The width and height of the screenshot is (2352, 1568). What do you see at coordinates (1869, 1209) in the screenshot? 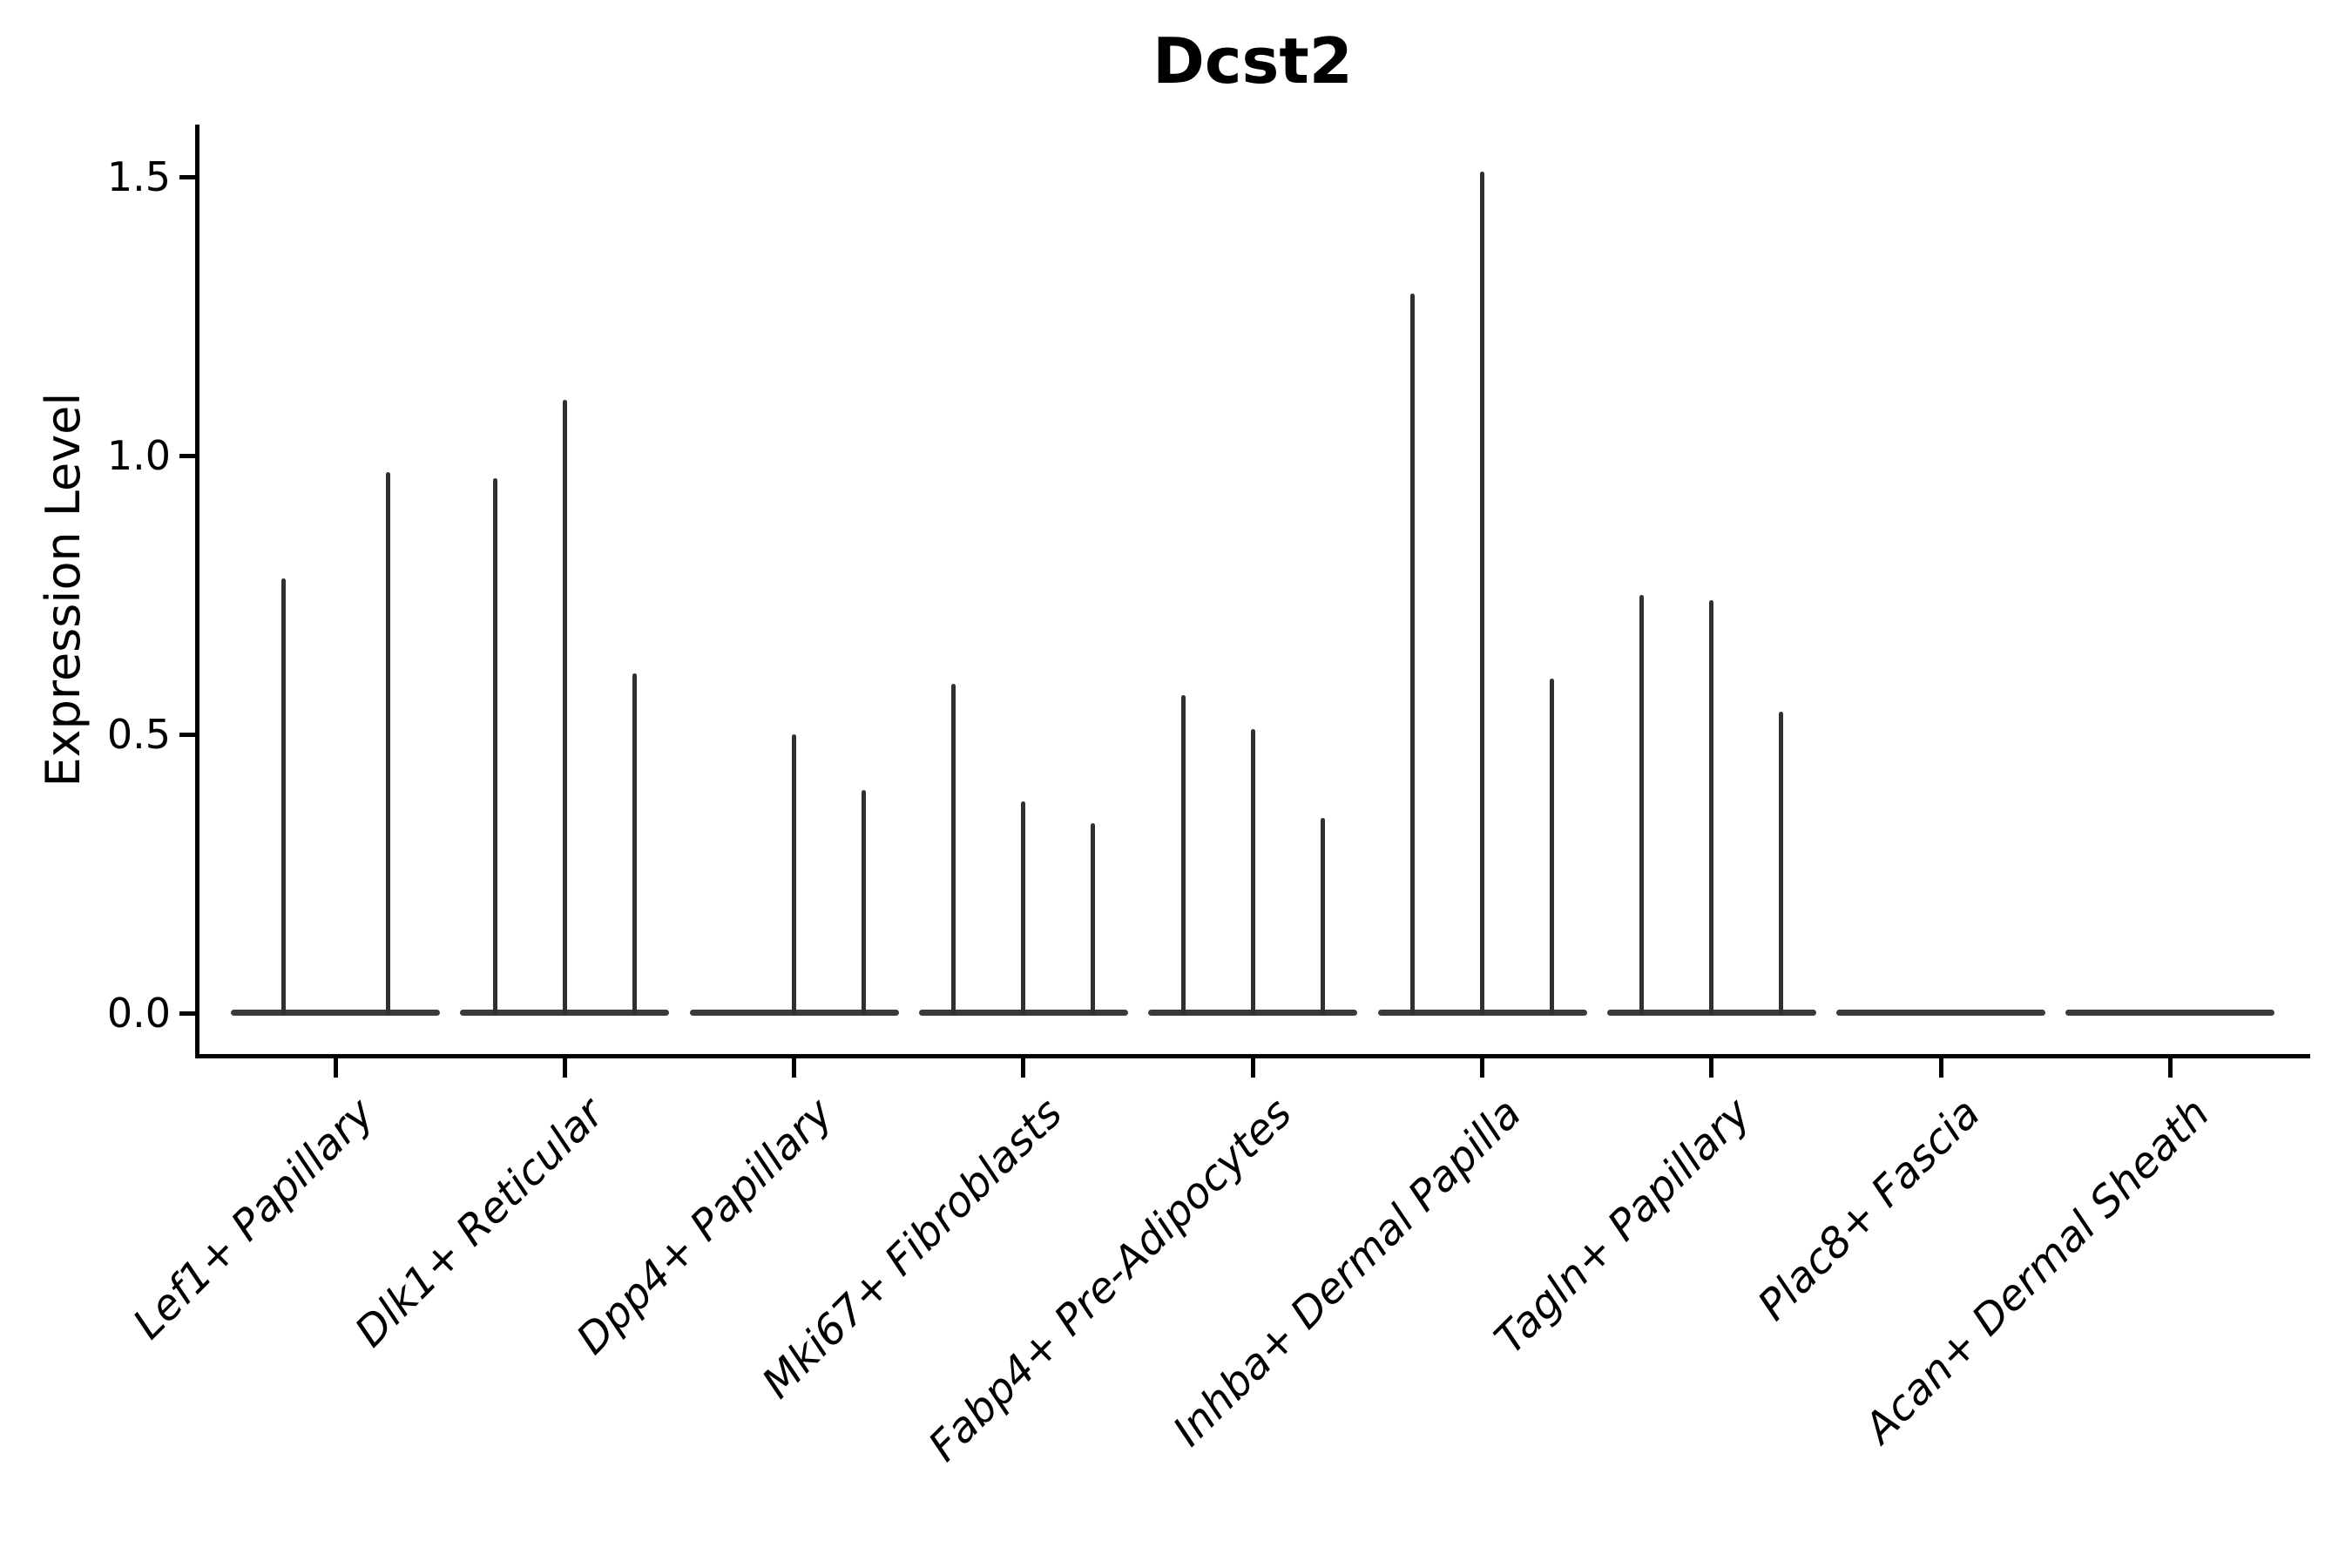
I see `x-tick-label: Plac8+ Fascia` at bounding box center [1869, 1209].